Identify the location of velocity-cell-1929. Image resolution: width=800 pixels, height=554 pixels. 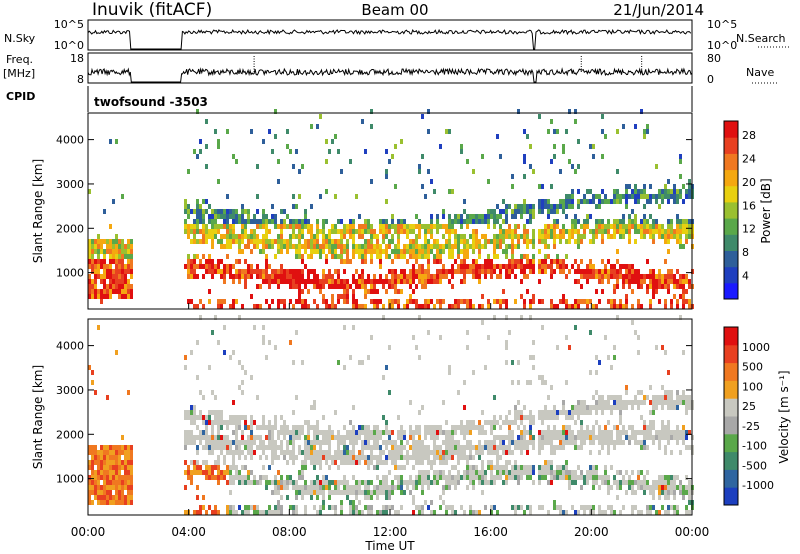
(650, 422).